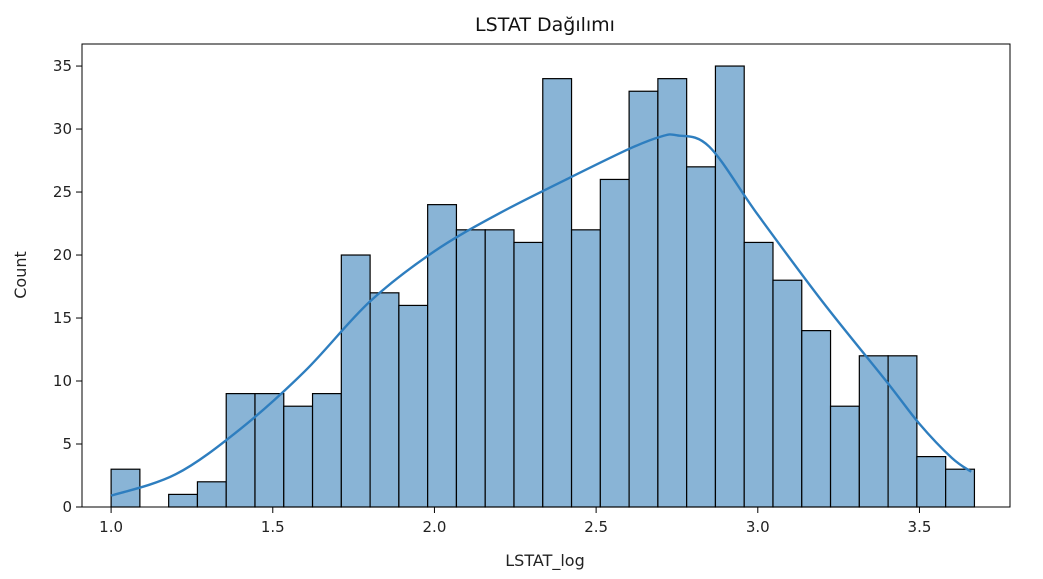  What do you see at coordinates (62, 255) in the screenshot?
I see `y-tick-label: 20` at bounding box center [62, 255].